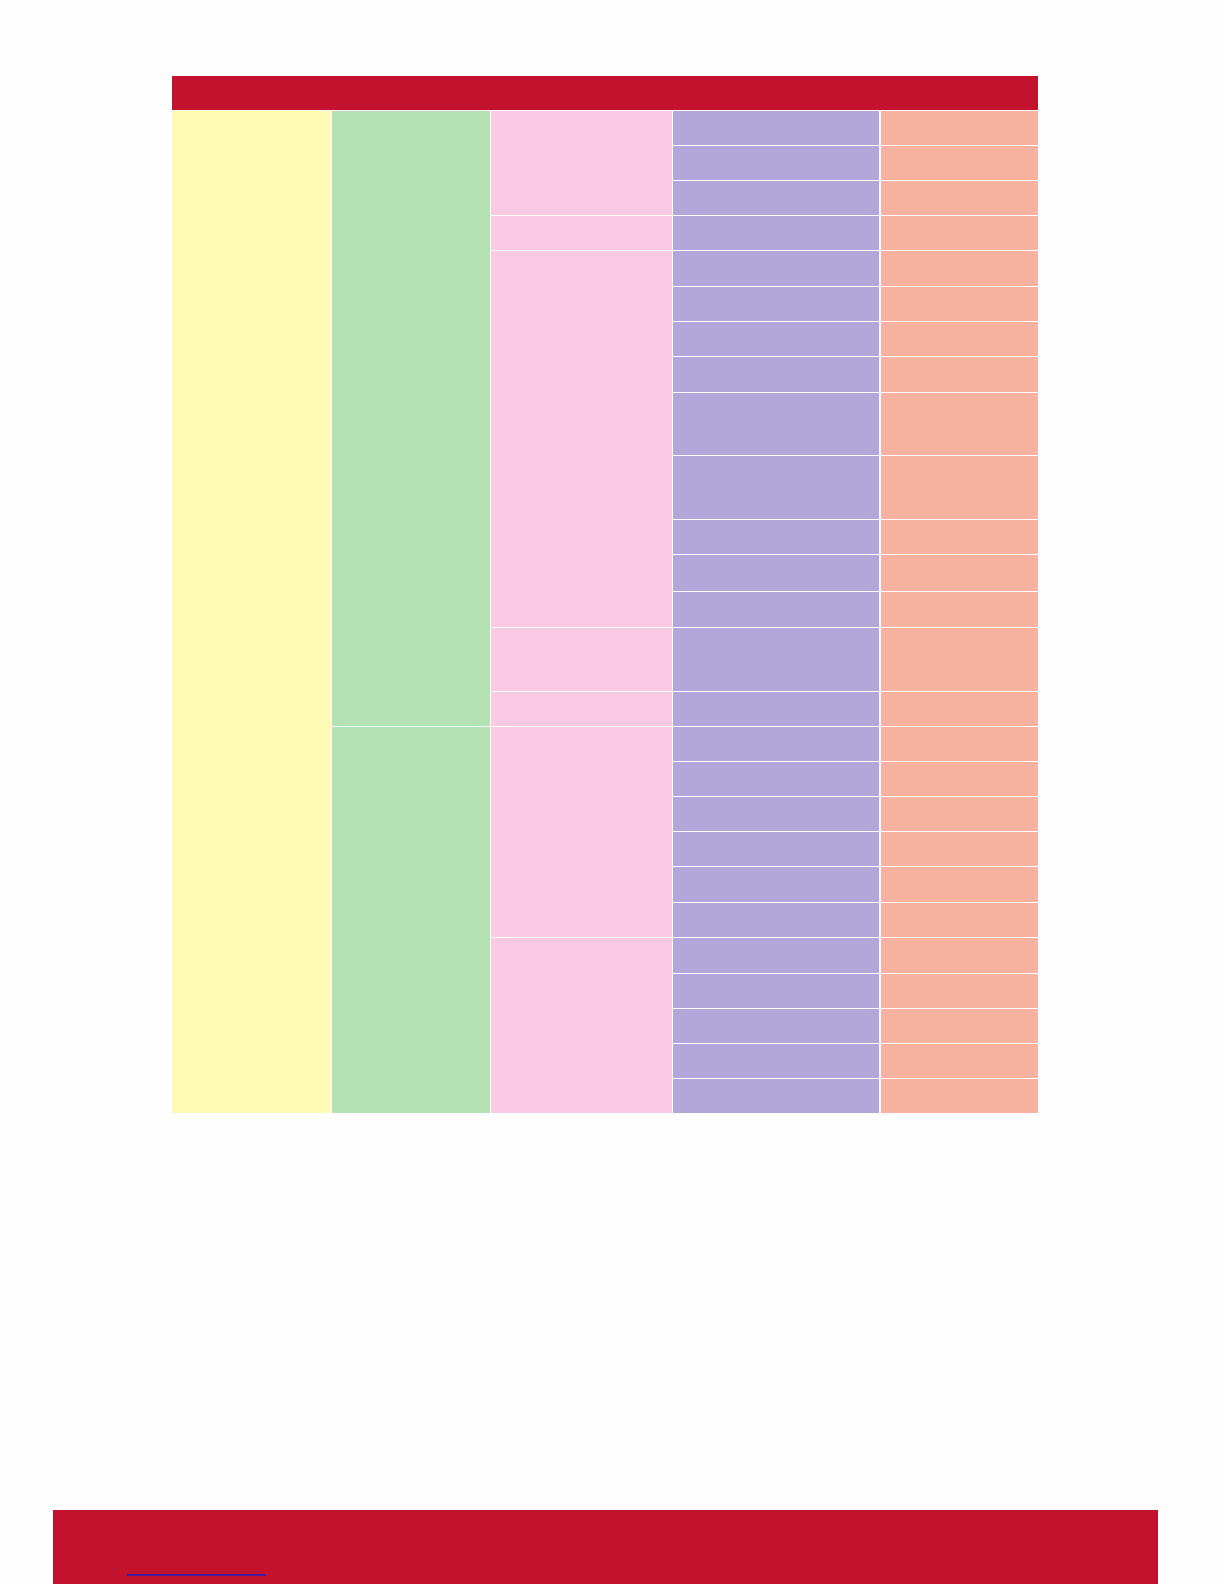  Describe the element at coordinates (196, 1575) in the screenshot. I see `footer-link` at that location.